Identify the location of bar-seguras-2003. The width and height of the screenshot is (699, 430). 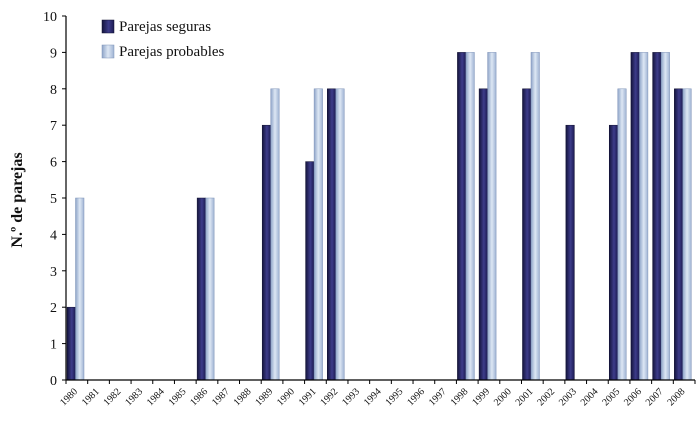
(570, 252).